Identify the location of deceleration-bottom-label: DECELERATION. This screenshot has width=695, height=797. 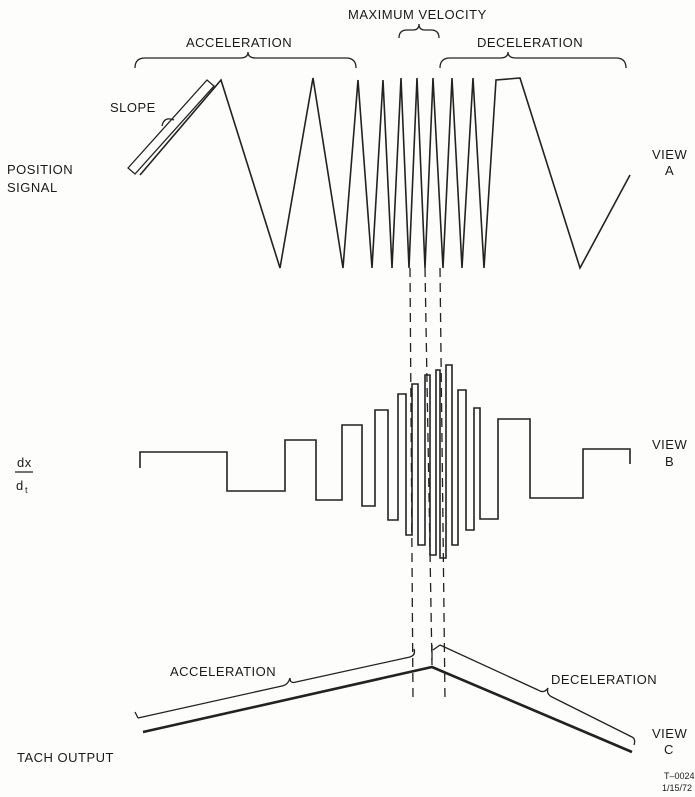
(604, 679).